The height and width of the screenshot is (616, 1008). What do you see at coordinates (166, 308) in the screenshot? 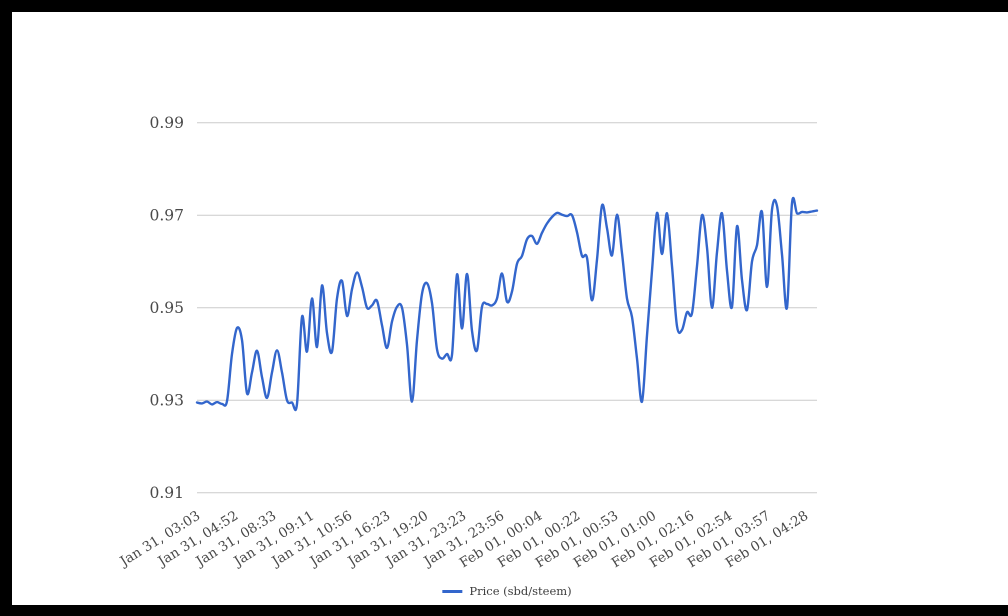
I see `y-axis-label: 0.95` at bounding box center [166, 308].